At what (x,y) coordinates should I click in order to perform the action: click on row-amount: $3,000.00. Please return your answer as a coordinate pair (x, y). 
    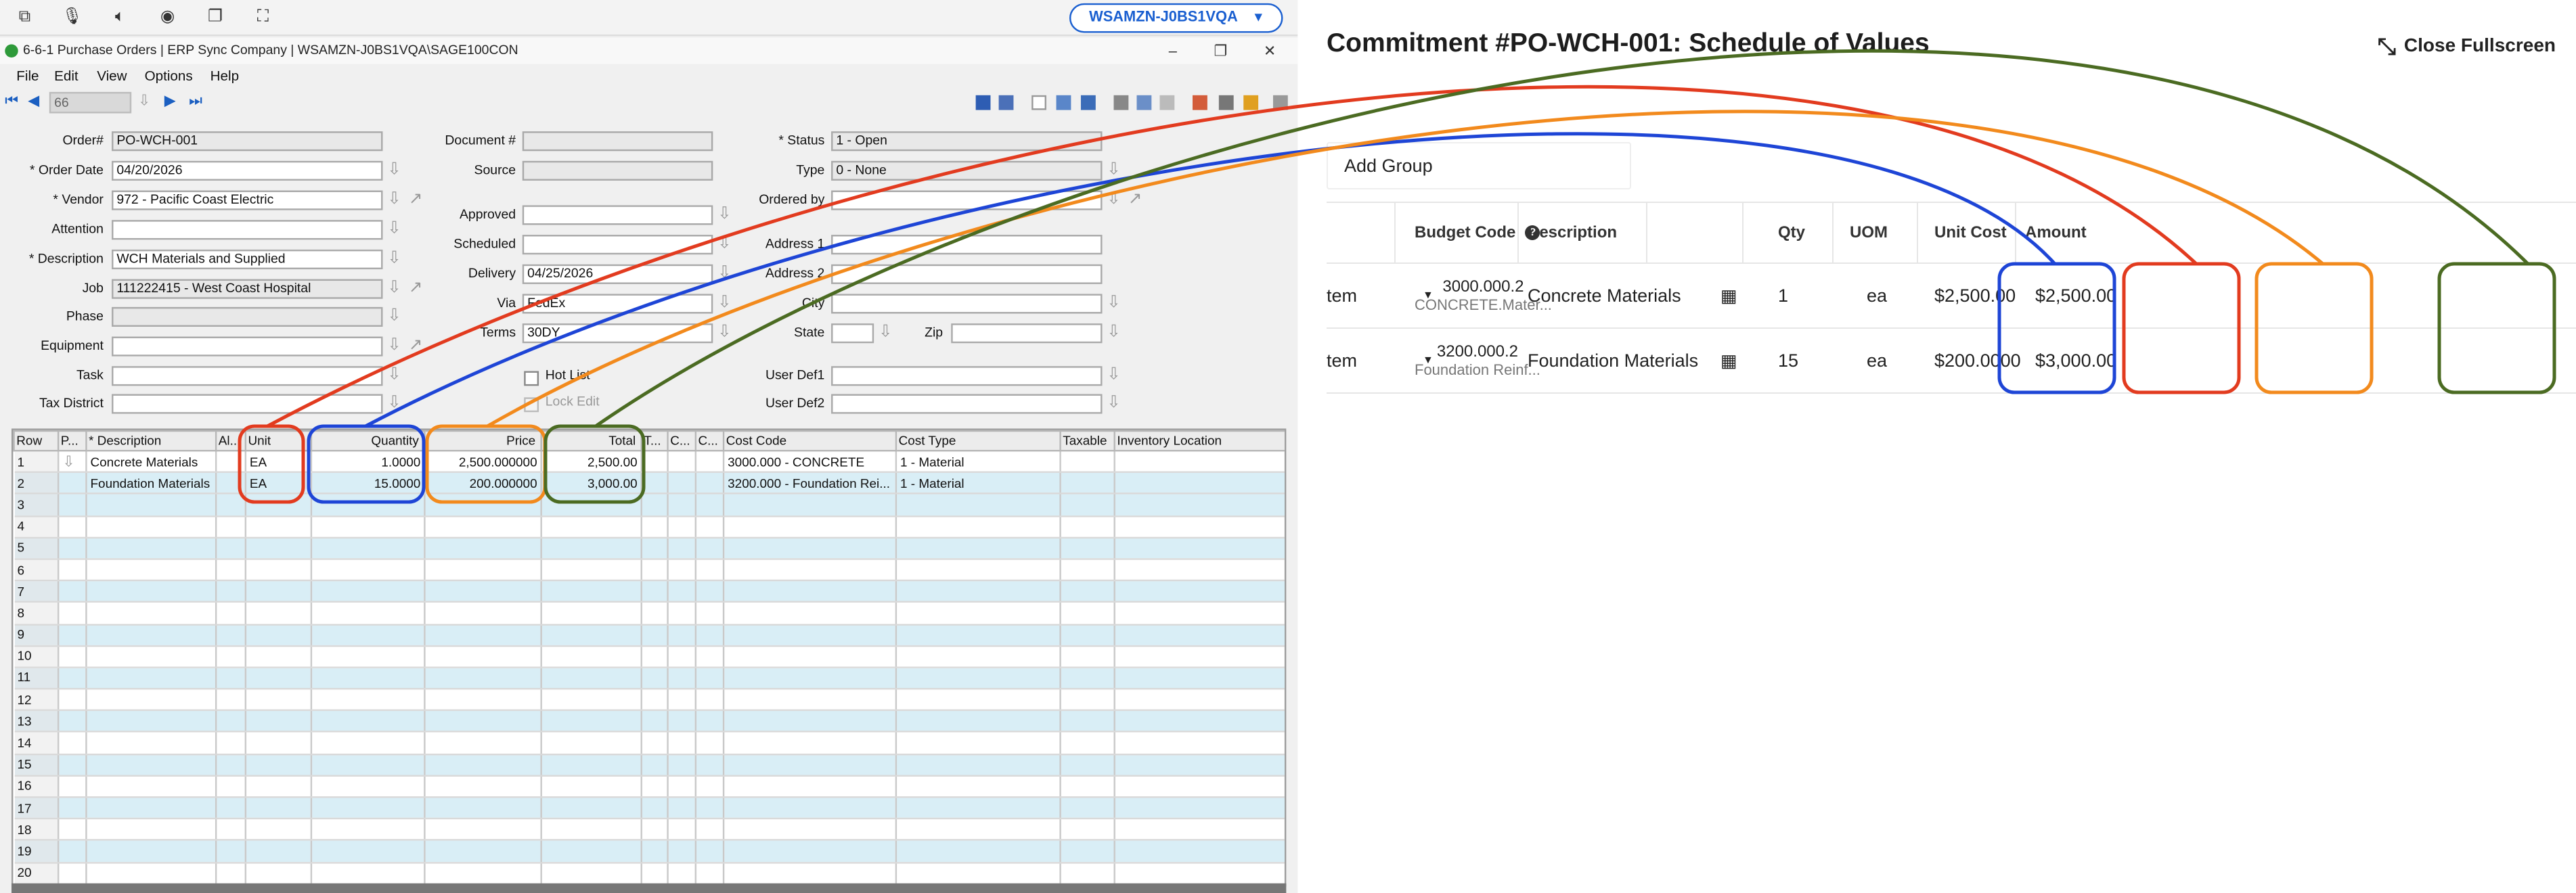
    Looking at the image, I should click on (2076, 360).